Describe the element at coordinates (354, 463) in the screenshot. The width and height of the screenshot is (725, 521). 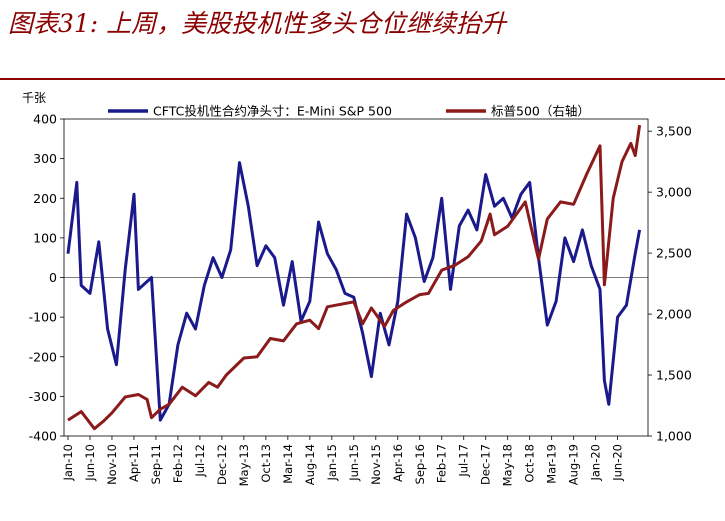
I see `x-tick-label: Jun-15` at that location.